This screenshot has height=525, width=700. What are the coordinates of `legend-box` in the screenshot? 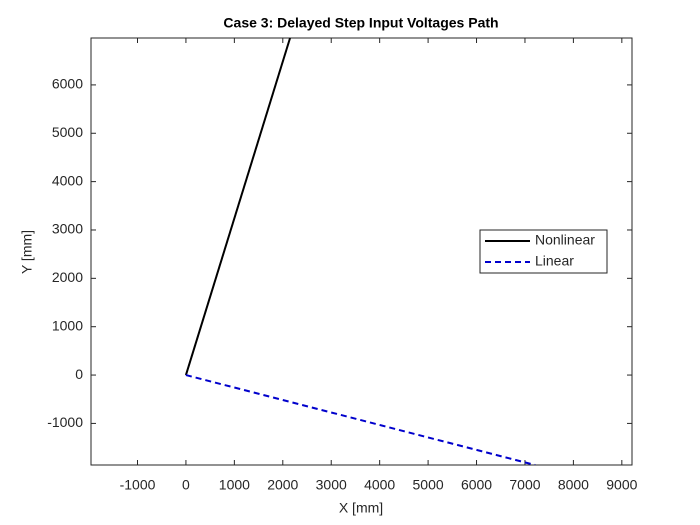 It's located at (543, 251).